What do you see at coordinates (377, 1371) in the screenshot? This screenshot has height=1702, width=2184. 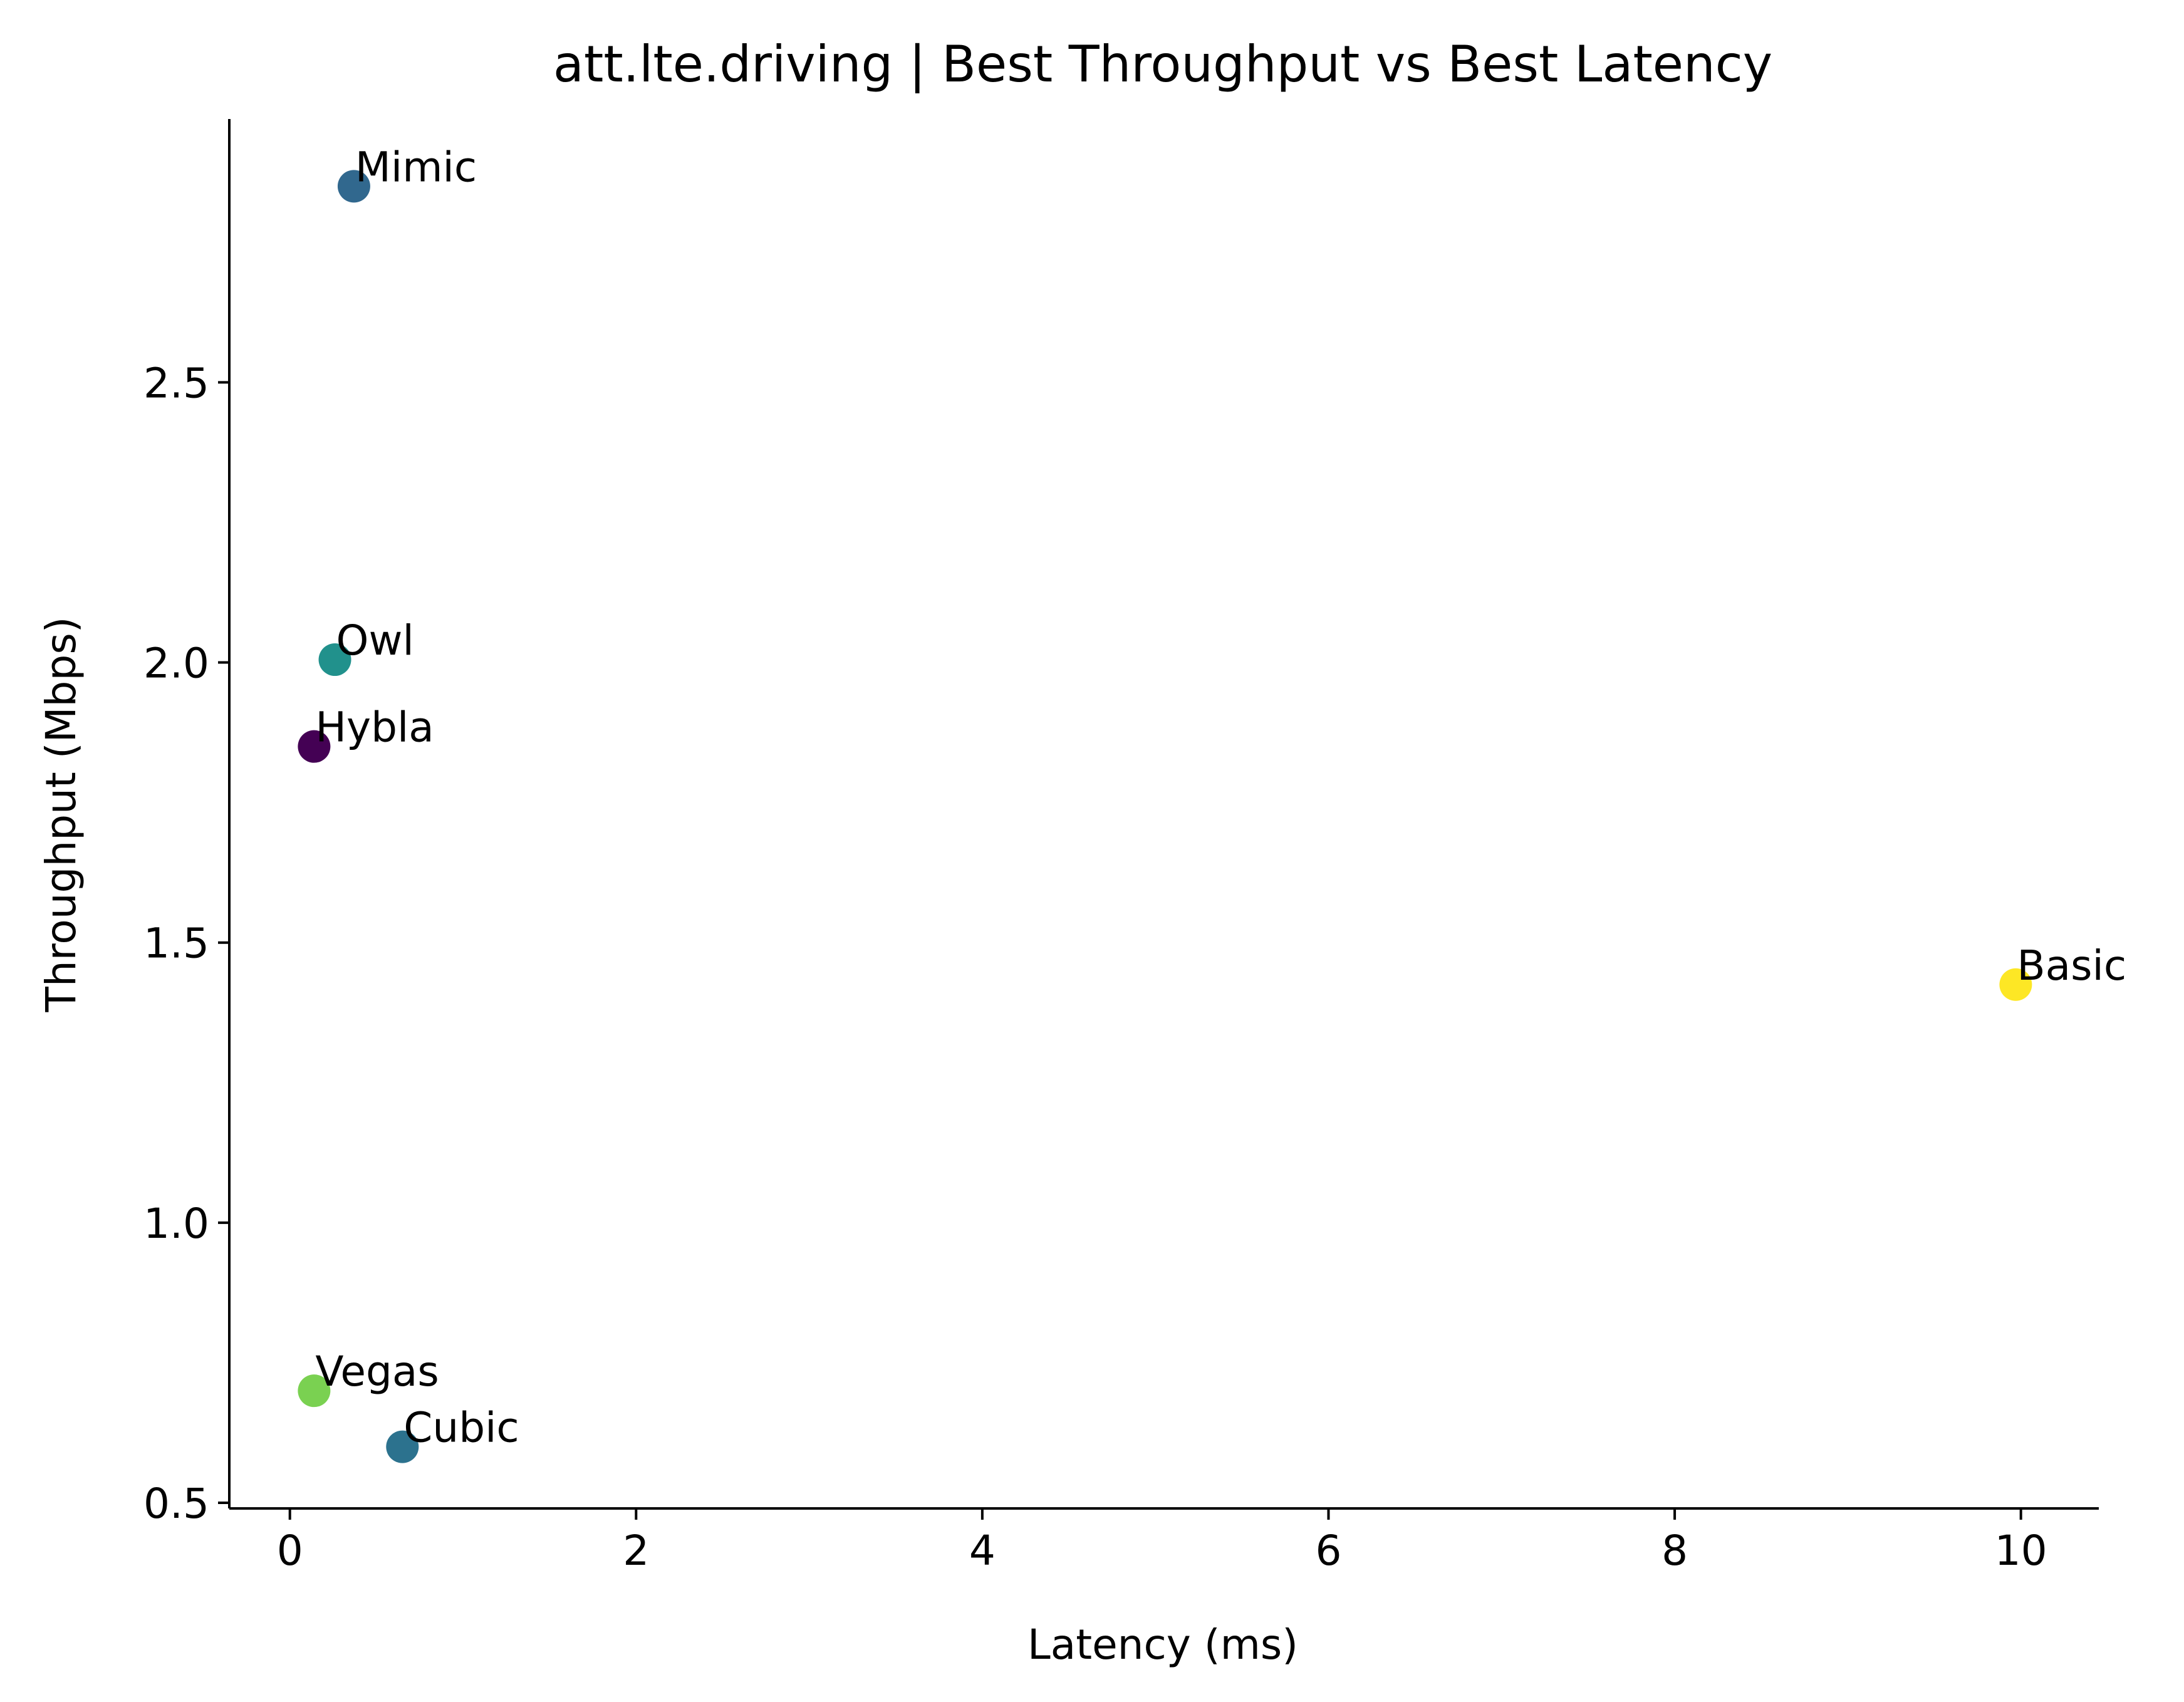 I see `point-label-vegas: Vegas` at bounding box center [377, 1371].